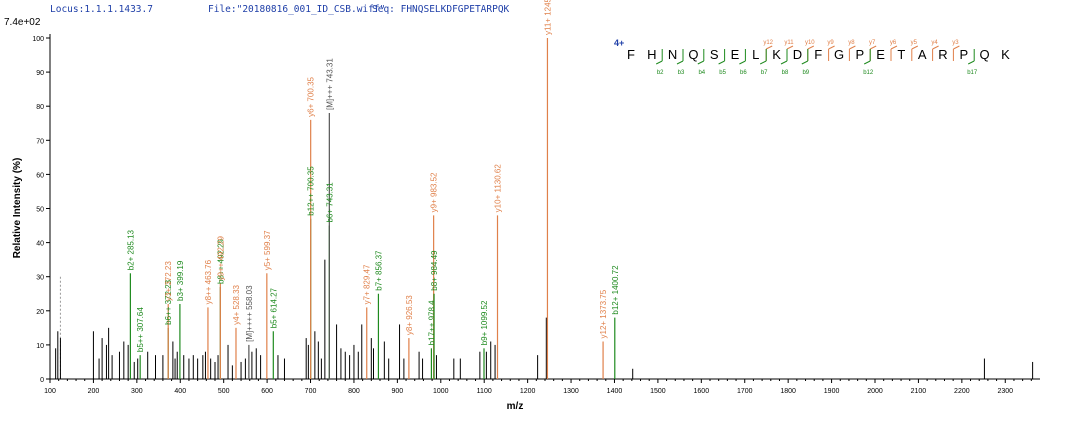  Describe the element at coordinates (441, 391) in the screenshot. I see `x-tick-label: 1000` at that location.